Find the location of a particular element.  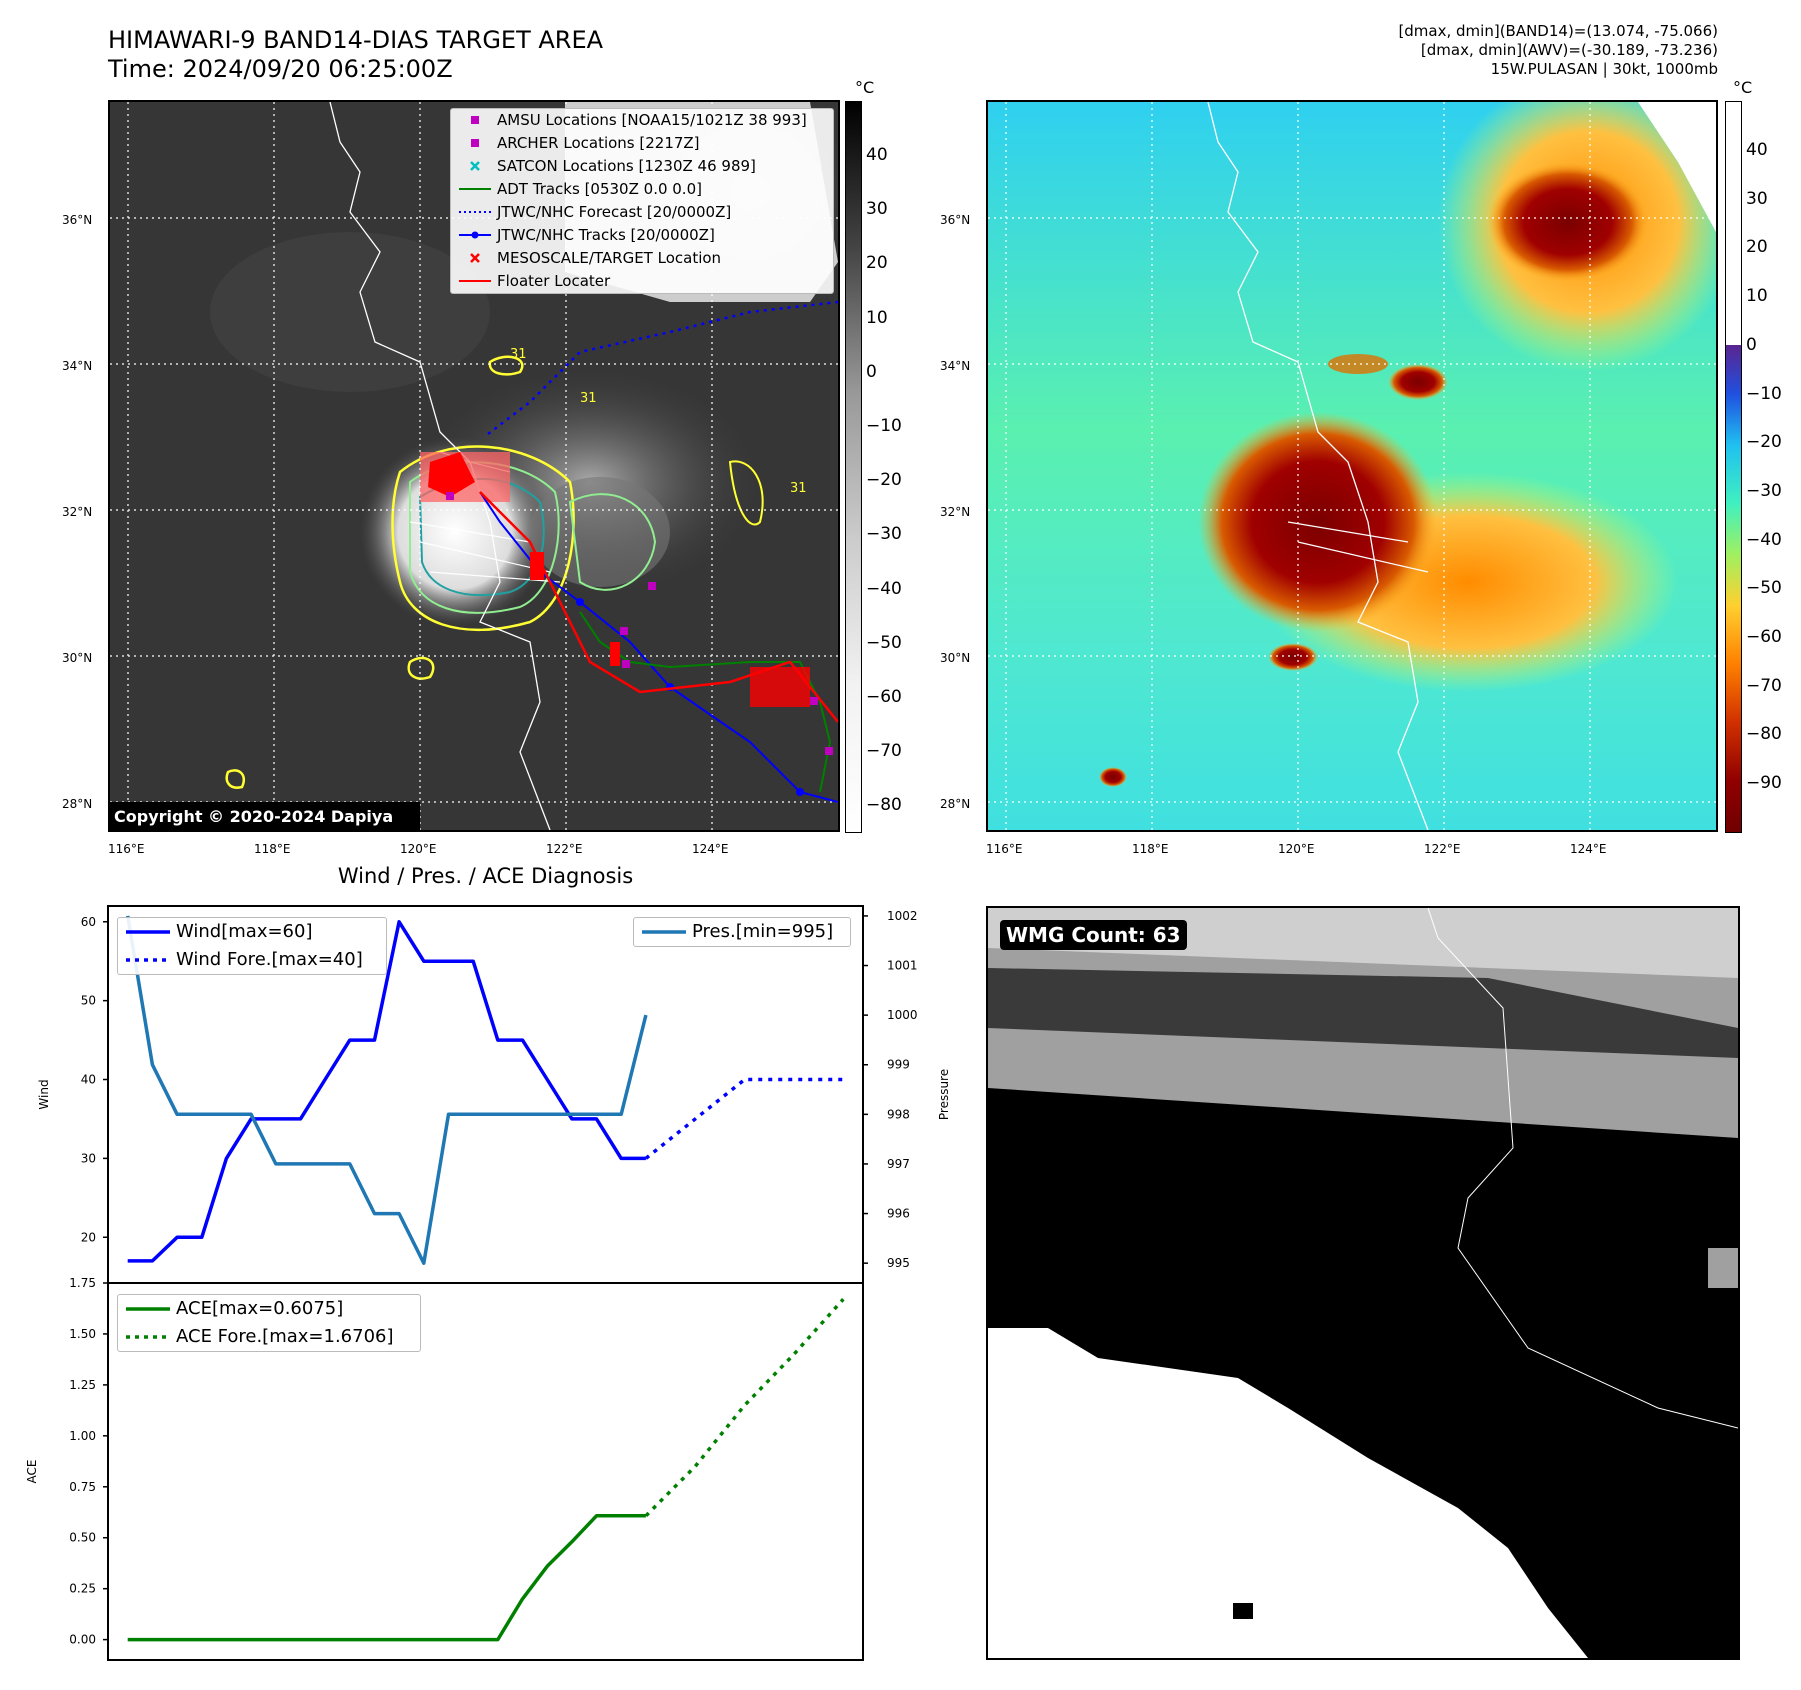

ace-y-tick-label: 1.75 is located at coordinates (82, 1283).